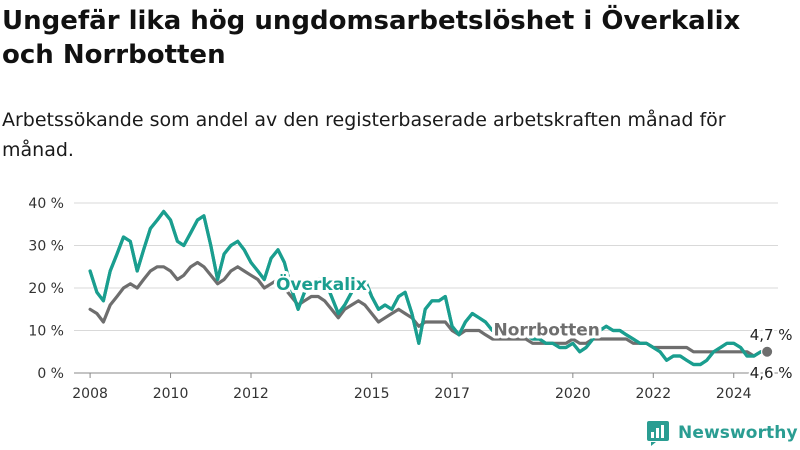 The height and width of the screenshot is (450, 800). Describe the element at coordinates (573, 394) in the screenshot. I see `x-tick-label: 2020` at that location.